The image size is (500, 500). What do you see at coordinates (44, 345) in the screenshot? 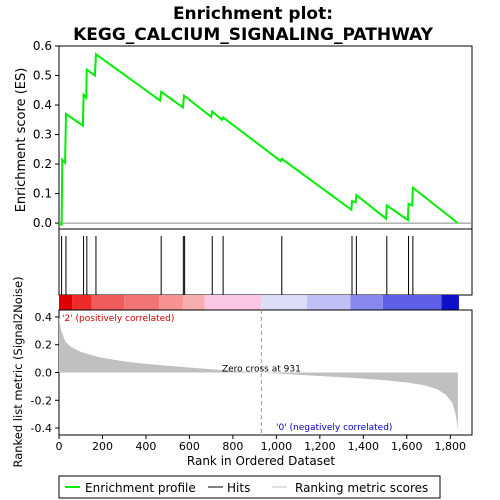
I see `metric-ytick-label: 0.2` at bounding box center [44, 345].